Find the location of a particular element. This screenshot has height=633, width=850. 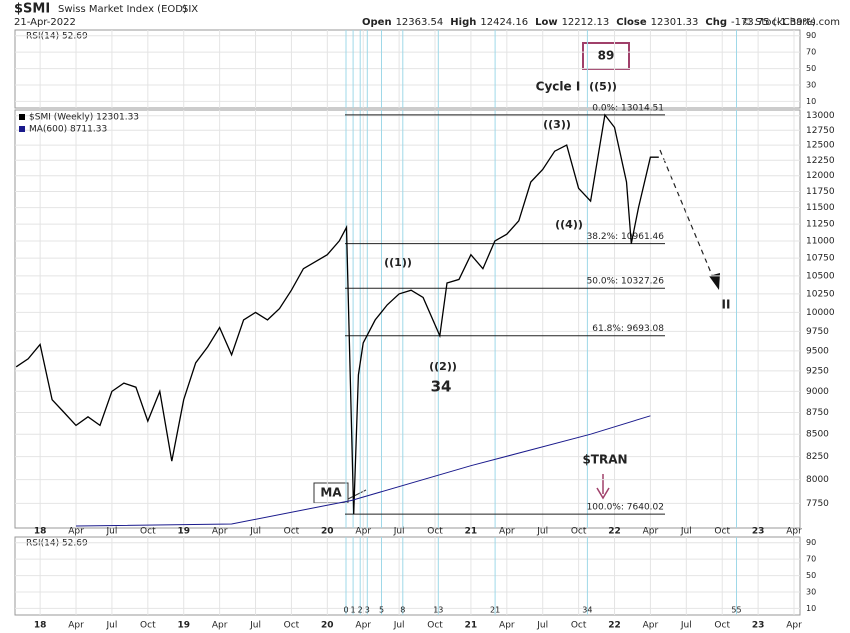

arrow-head is located at coordinates (714, 281).